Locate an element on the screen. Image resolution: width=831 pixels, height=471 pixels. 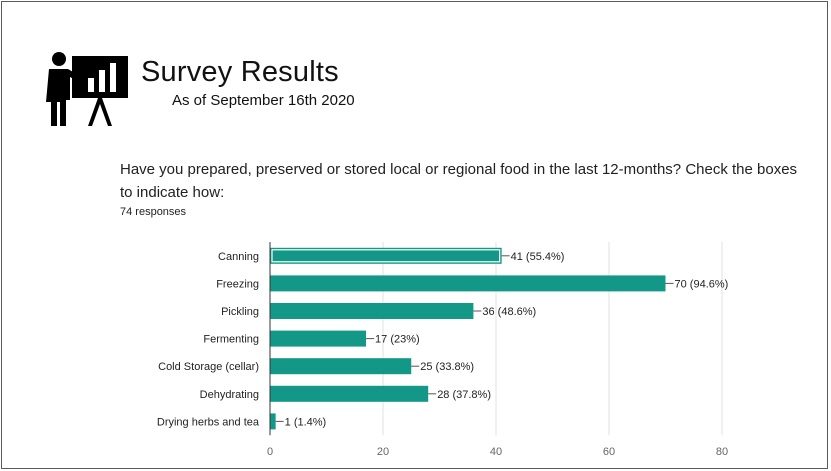
data-label: 70 (94.6%) is located at coordinates (702, 284).